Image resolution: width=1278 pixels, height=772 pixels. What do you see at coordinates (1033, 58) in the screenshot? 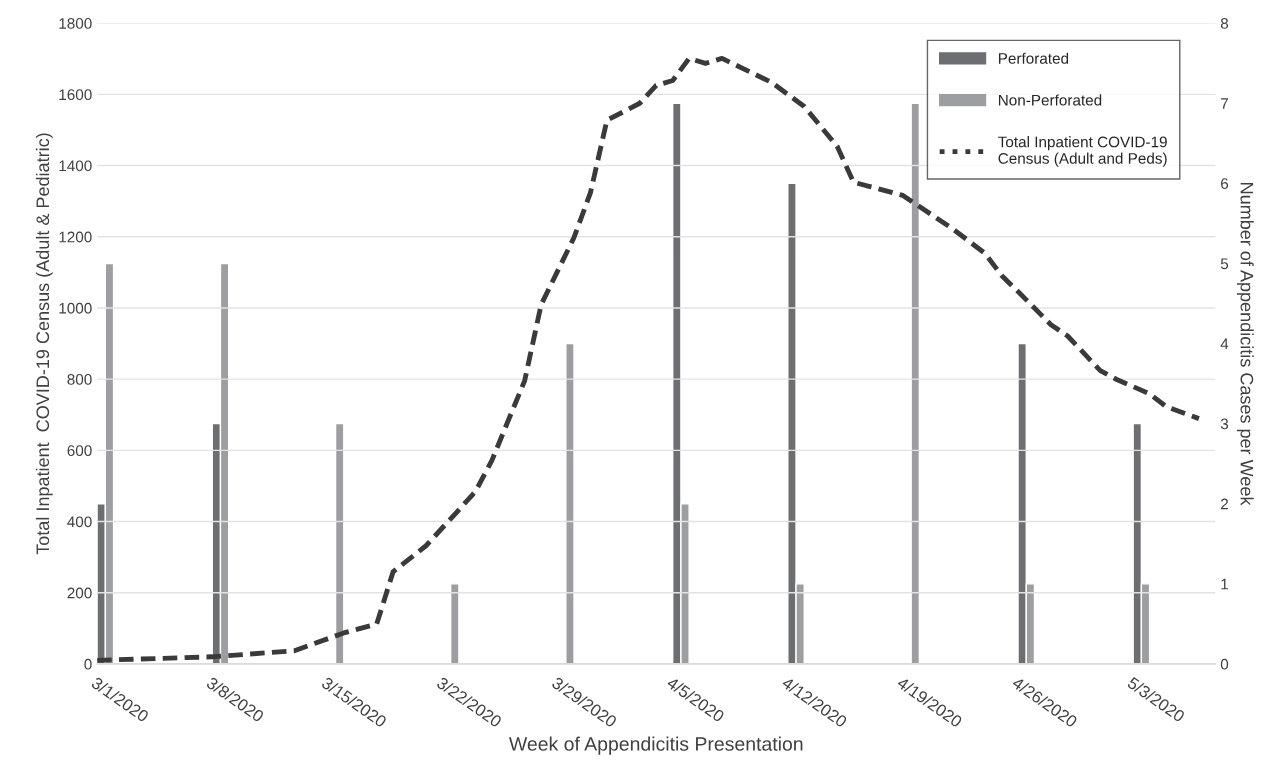
I see `legend-label: Perforated` at bounding box center [1033, 58].